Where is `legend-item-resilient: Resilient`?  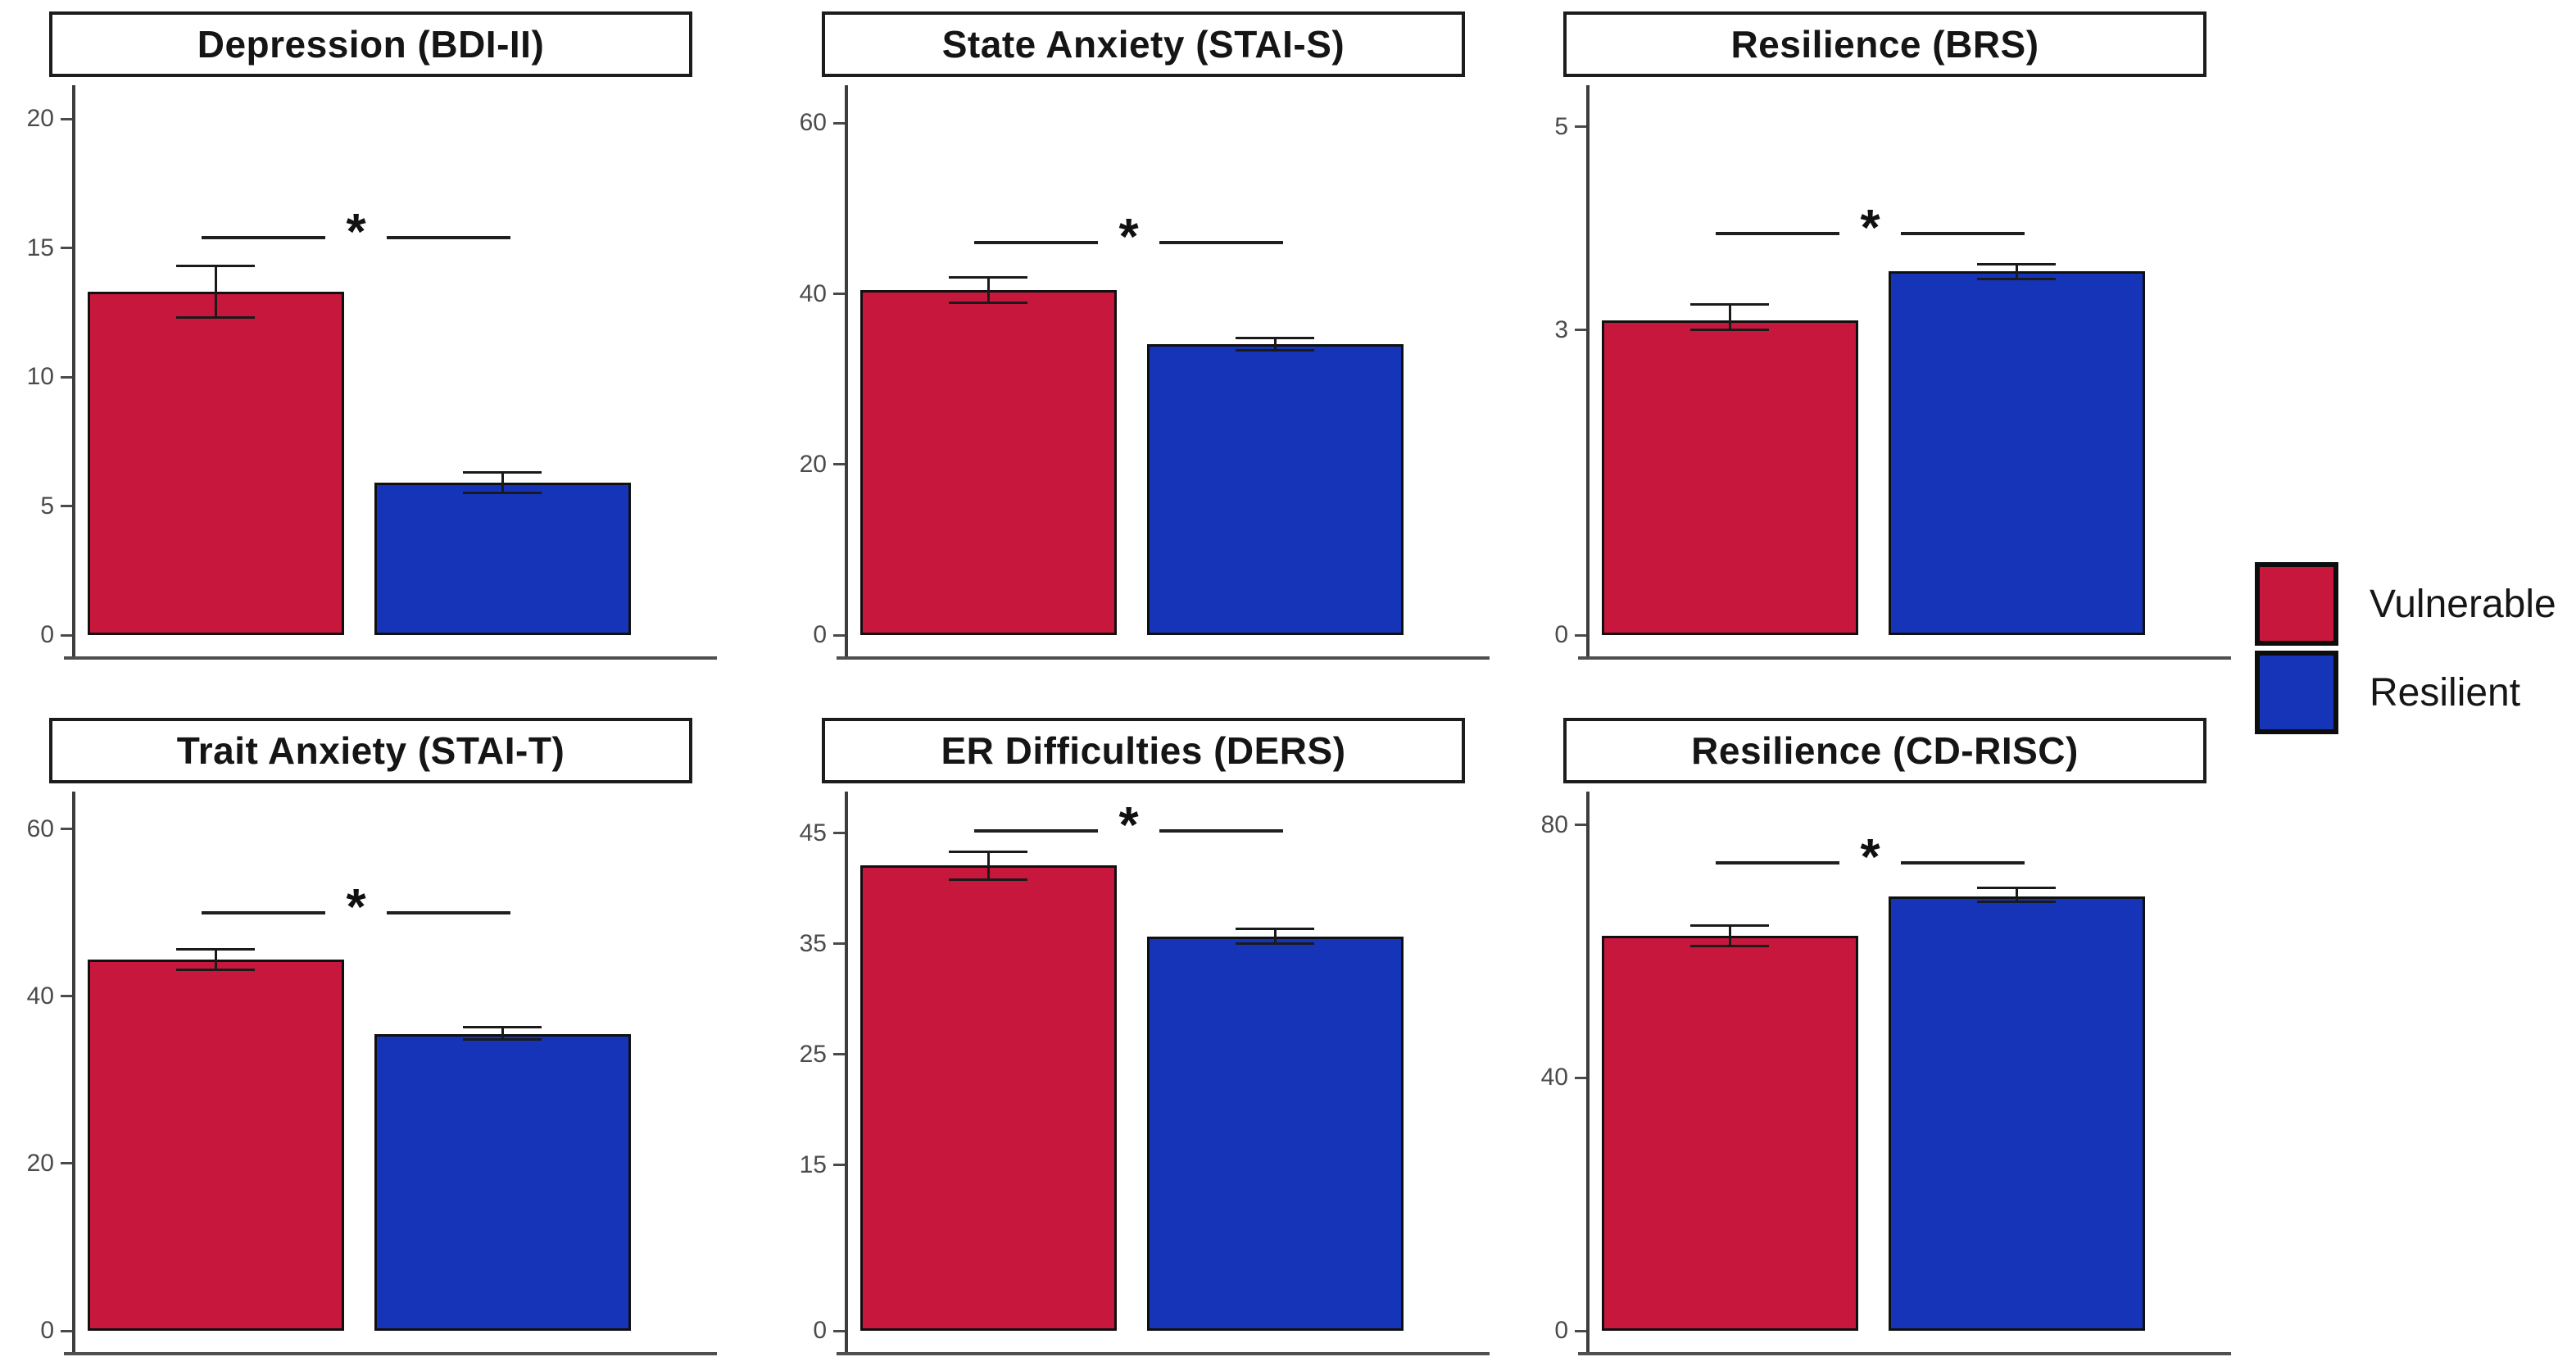
legend-item-resilient: Resilient is located at coordinates (2405, 692).